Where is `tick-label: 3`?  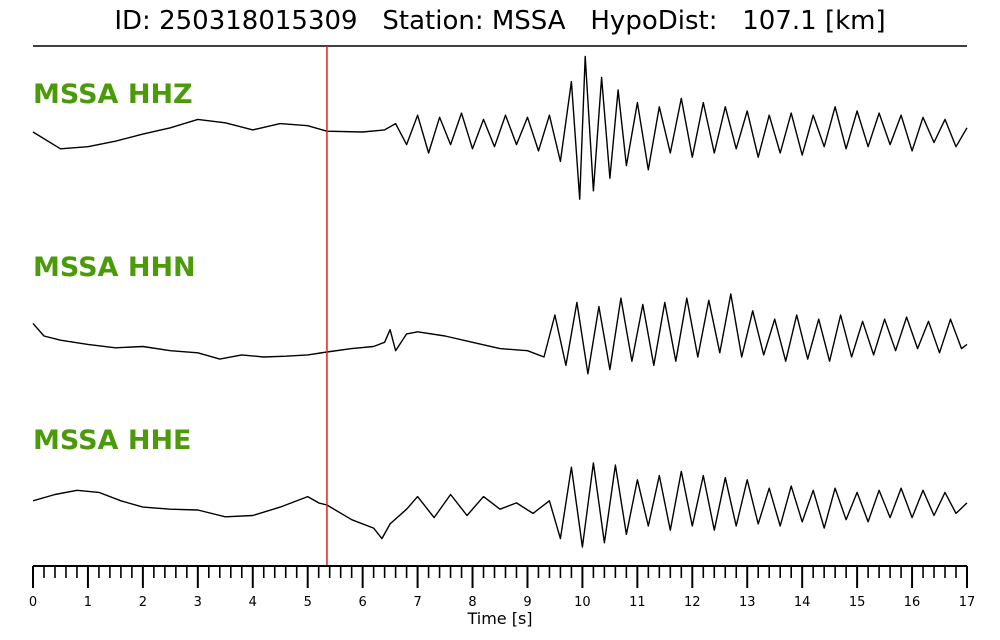 tick-label: 3 is located at coordinates (198, 602).